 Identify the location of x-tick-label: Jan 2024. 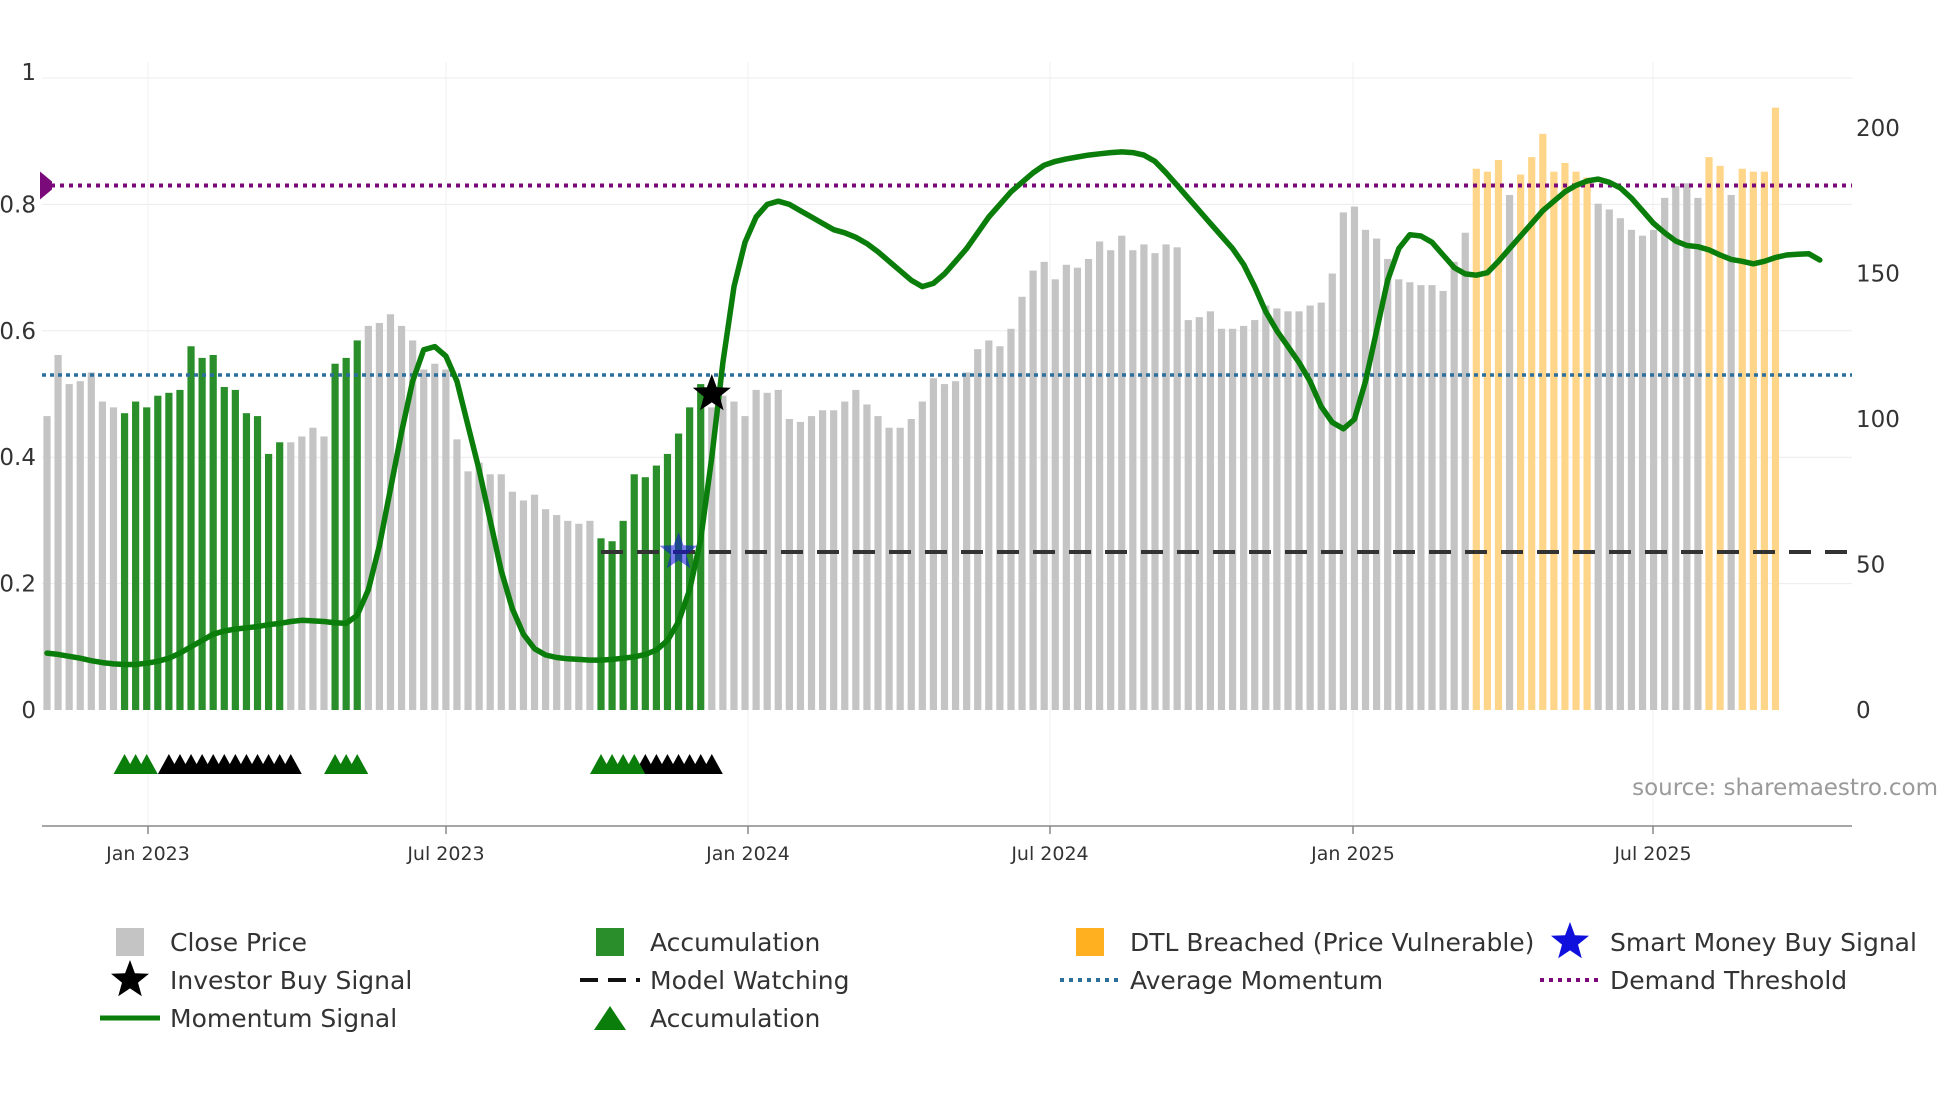
(747, 854).